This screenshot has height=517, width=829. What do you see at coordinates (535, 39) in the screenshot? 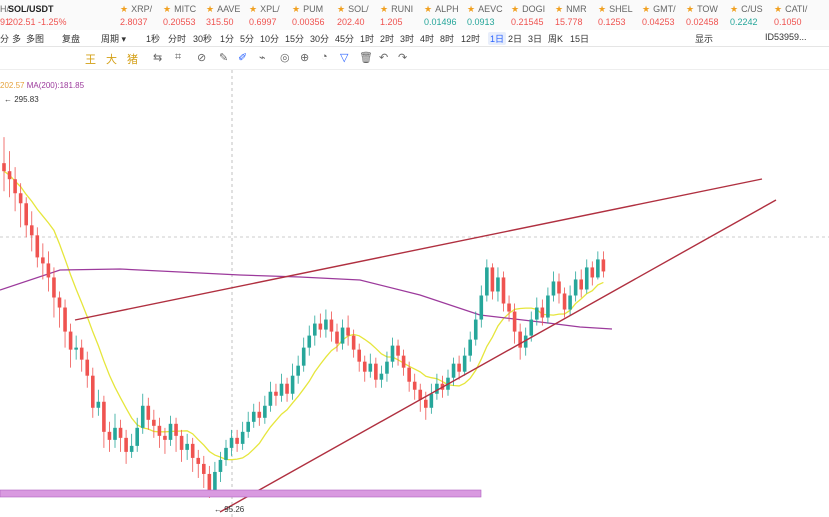
I see `period-button: 3日` at bounding box center [535, 39].